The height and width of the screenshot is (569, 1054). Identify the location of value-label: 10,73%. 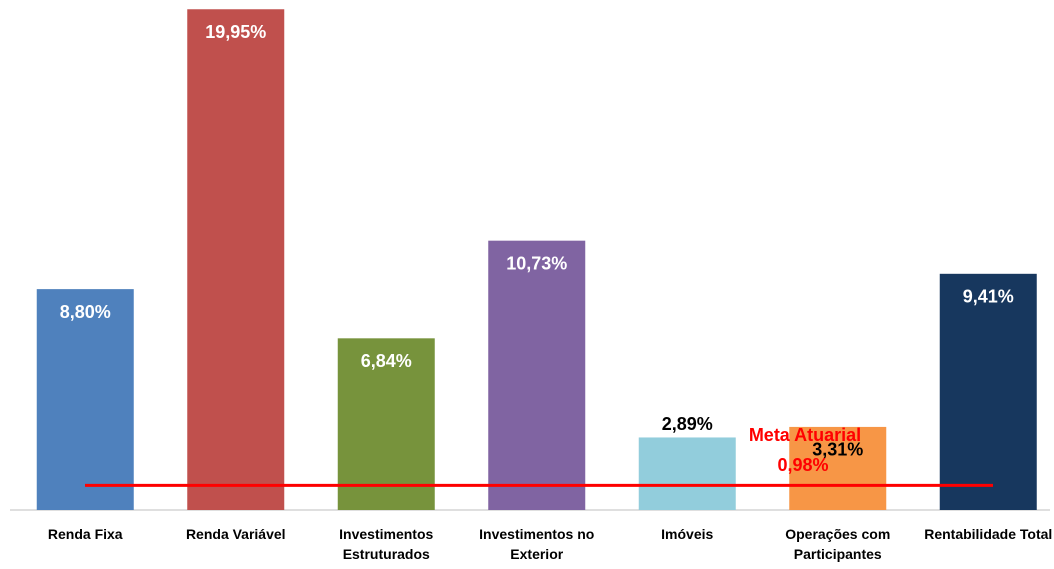
(536, 263).